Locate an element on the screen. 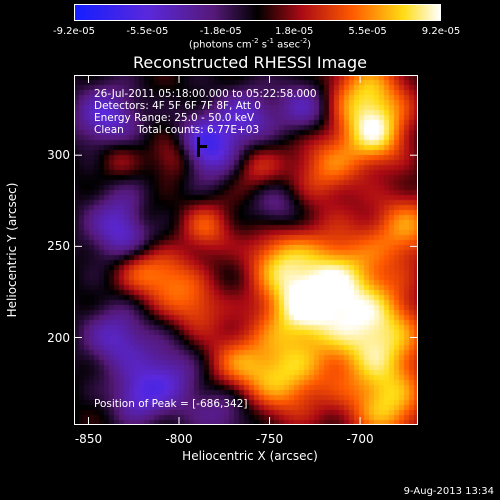  y-tick-label: 300 is located at coordinates (58, 155).